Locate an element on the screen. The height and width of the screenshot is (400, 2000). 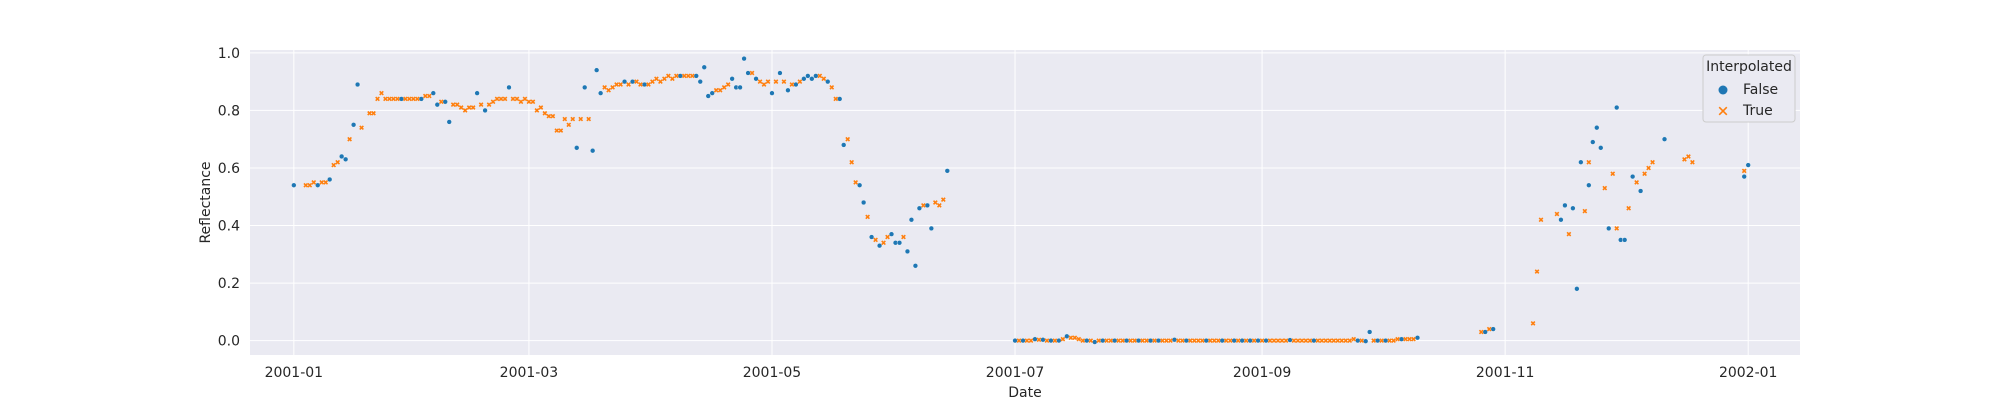
y-axis-ticks: 0.0 0.2 0.4 0.6 0.8 1.0 is located at coordinates (229, 198).